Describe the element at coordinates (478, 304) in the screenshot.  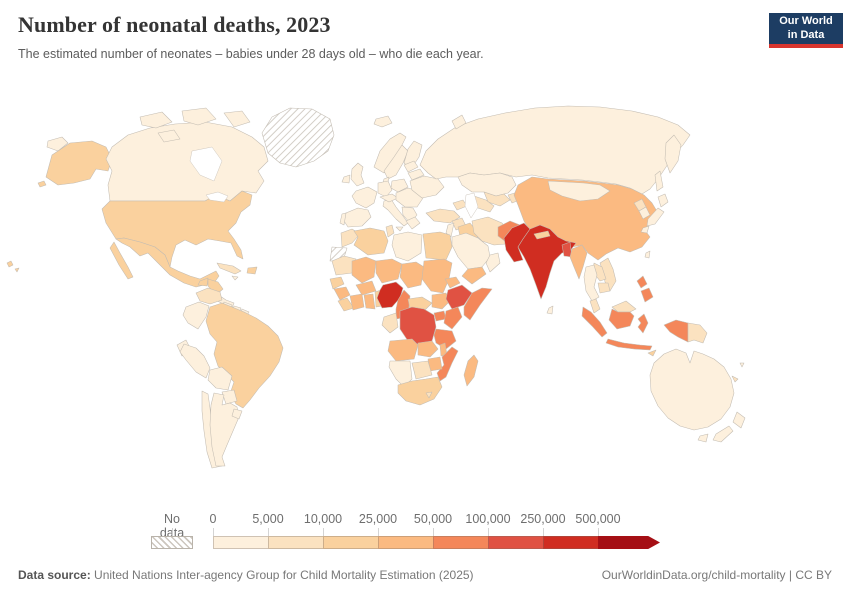
I see `country-somalia` at that location.